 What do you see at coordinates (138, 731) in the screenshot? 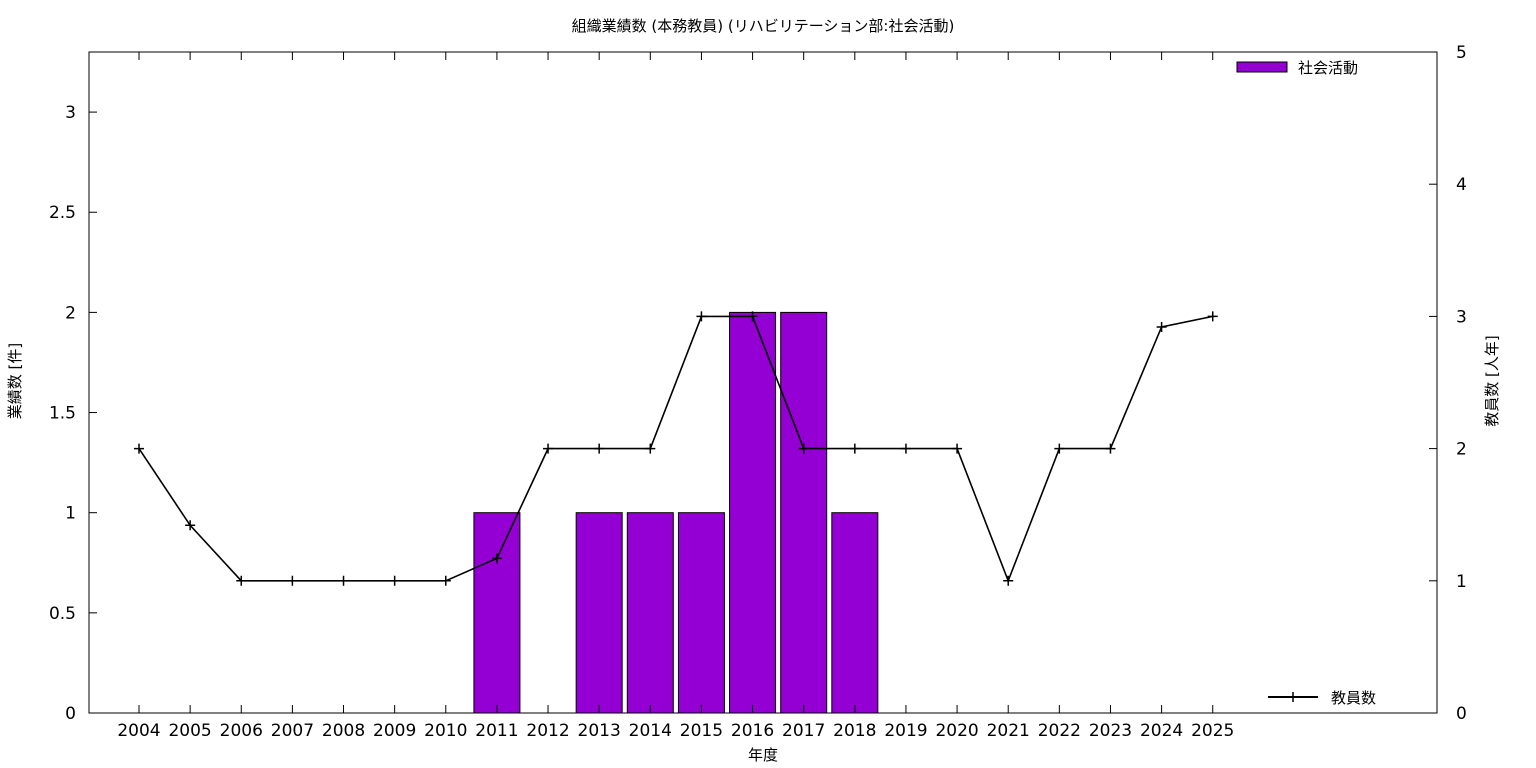
I see `x-tick-label: 2004` at bounding box center [138, 731].